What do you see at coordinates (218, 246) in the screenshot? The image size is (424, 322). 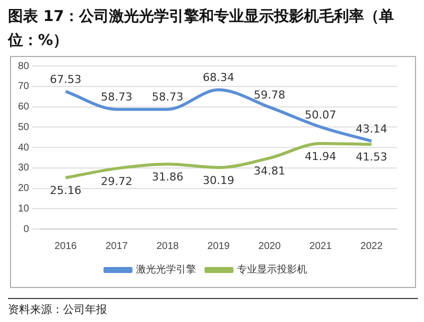 I see `x-tick-label: 2019` at bounding box center [218, 246].